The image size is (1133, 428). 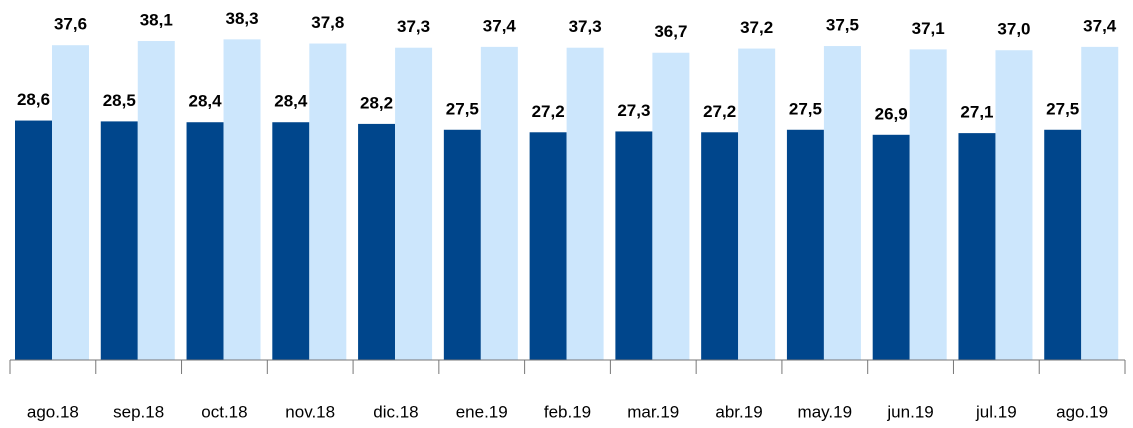 I want to click on x-tick-label: feb.19, so click(x=567, y=411).